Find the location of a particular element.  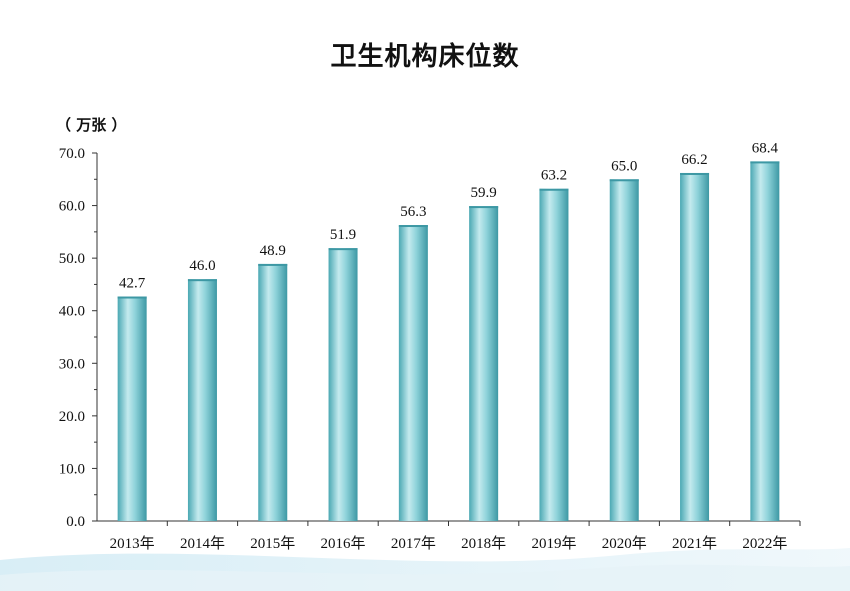

y-tick-label: 60.0 is located at coordinates (72, 207).